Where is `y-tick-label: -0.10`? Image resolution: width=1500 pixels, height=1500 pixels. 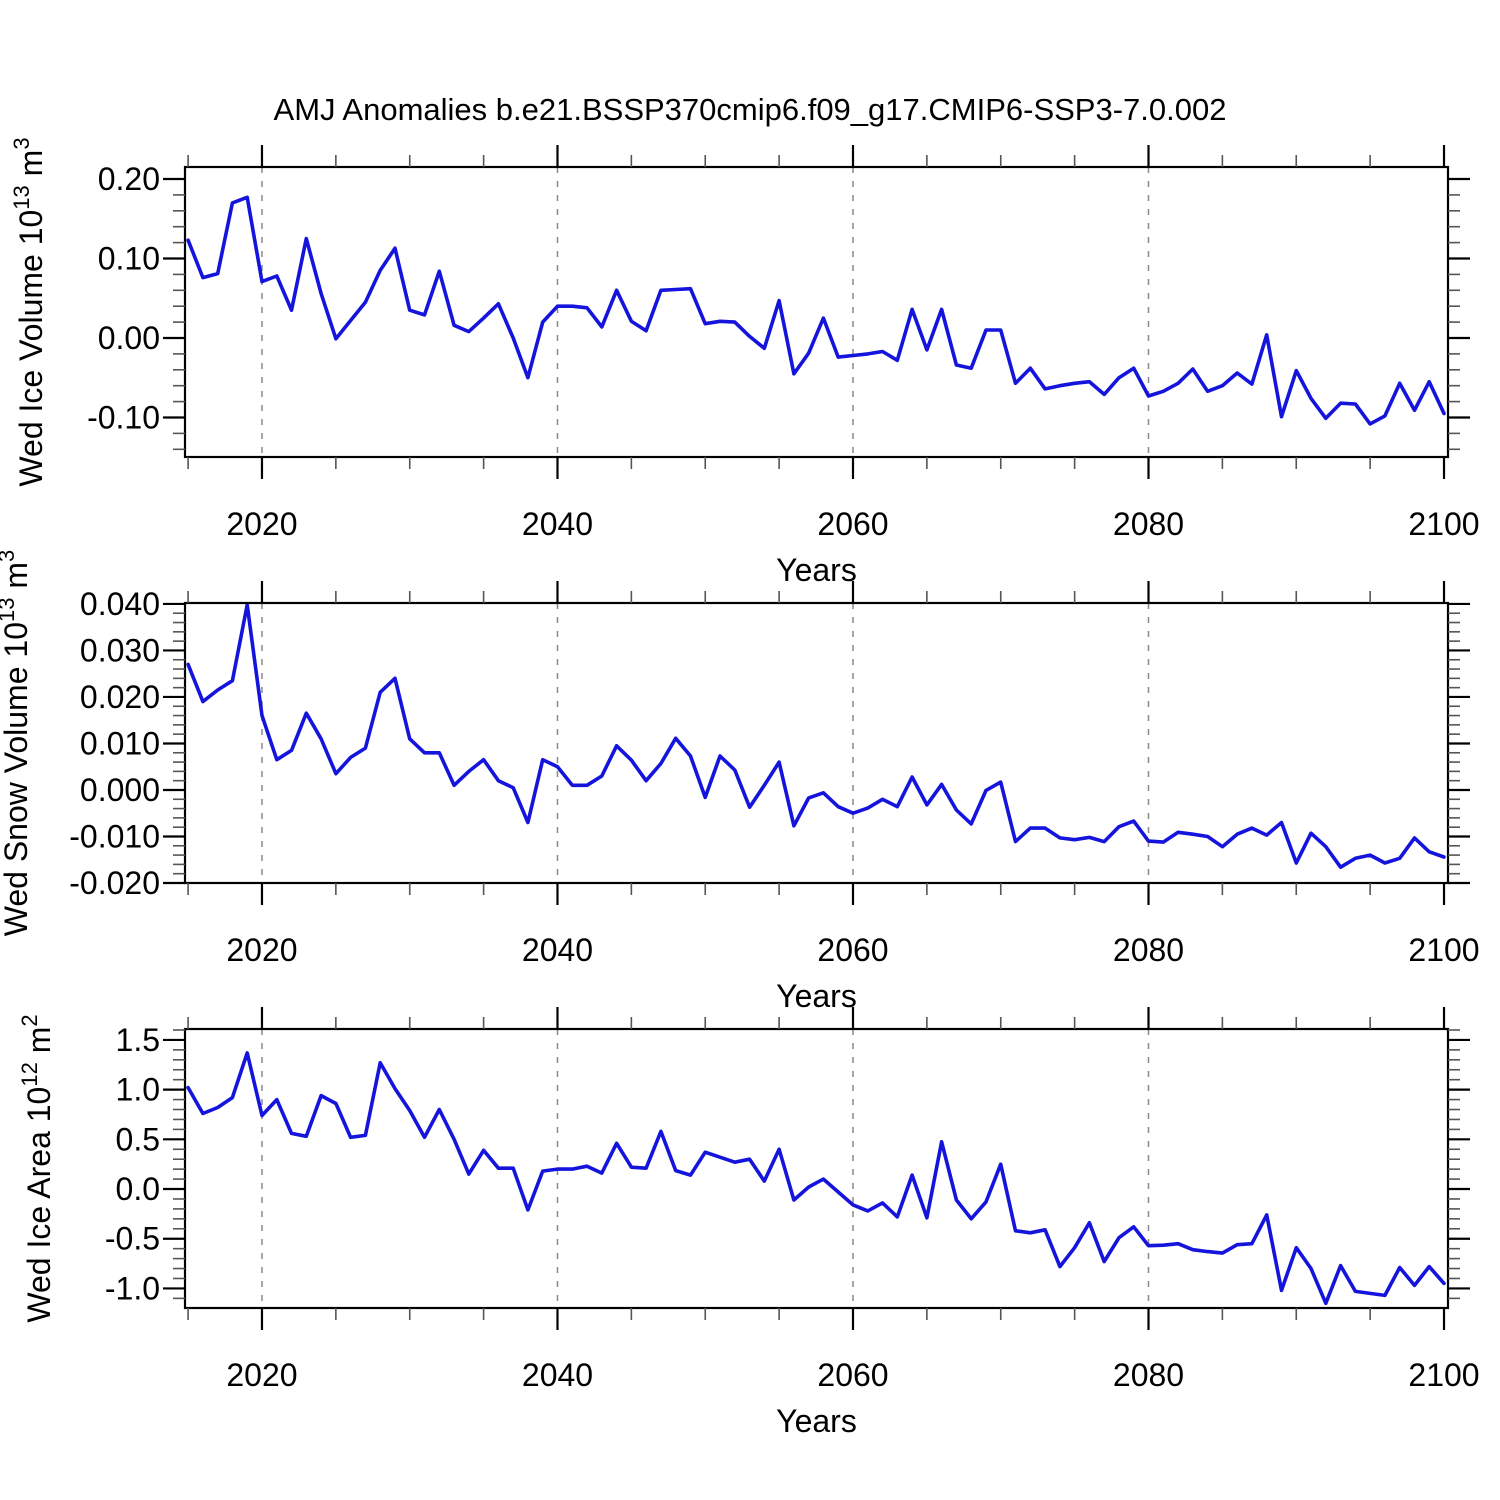 y-tick-label: -0.10 is located at coordinates (123, 417).